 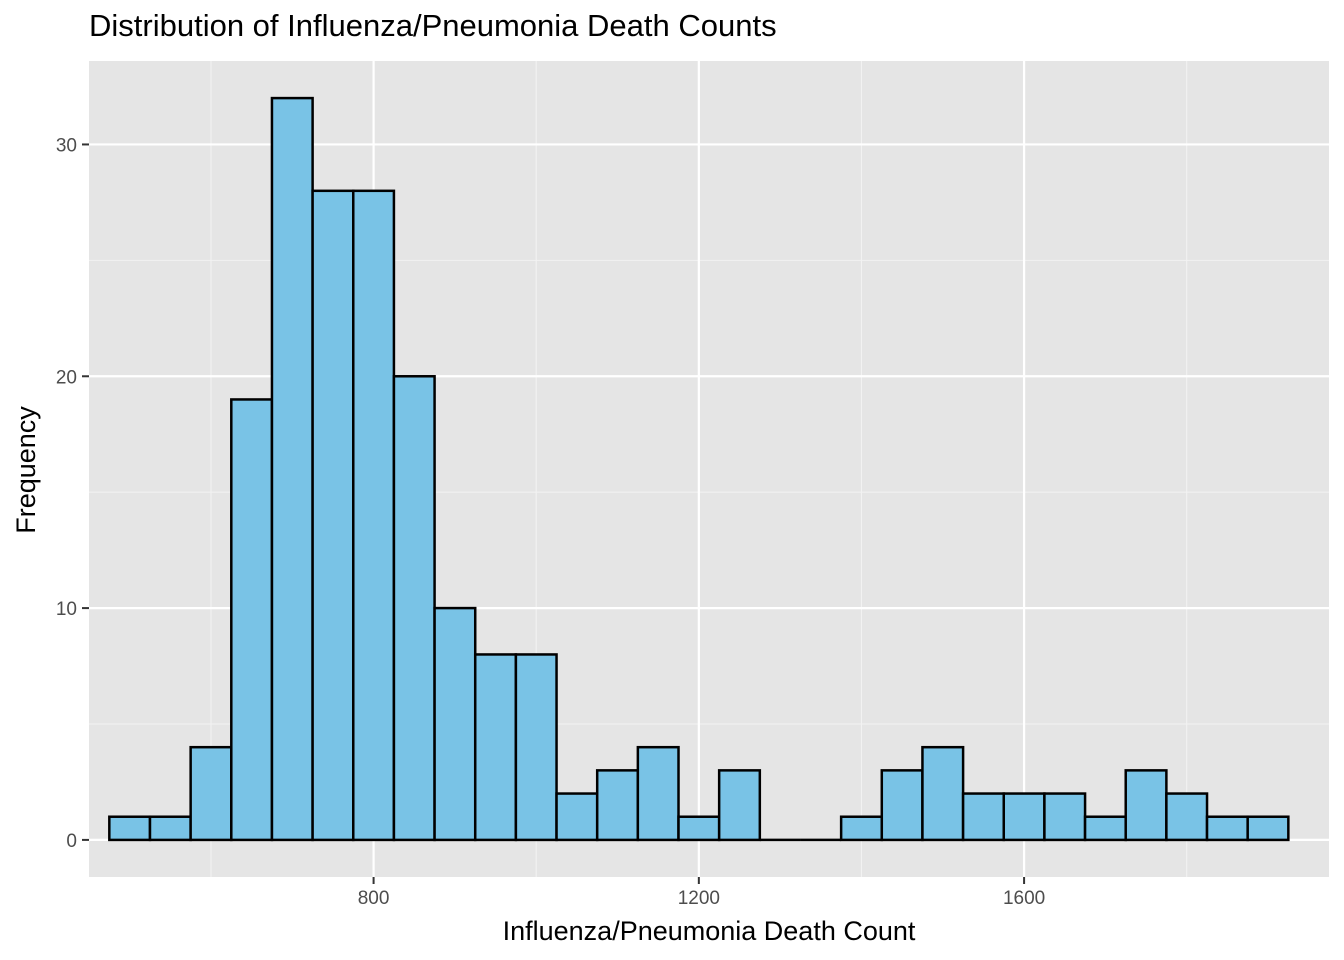 I want to click on y-tick-label: 10, so click(x=66, y=609).